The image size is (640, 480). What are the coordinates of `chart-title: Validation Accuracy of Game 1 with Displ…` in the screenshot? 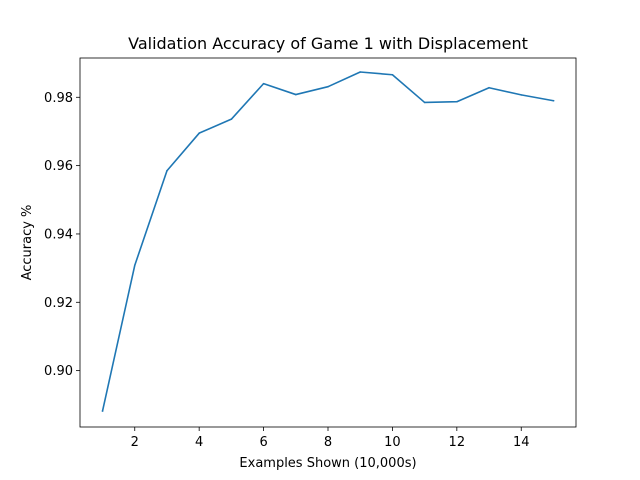 It's located at (328, 43).